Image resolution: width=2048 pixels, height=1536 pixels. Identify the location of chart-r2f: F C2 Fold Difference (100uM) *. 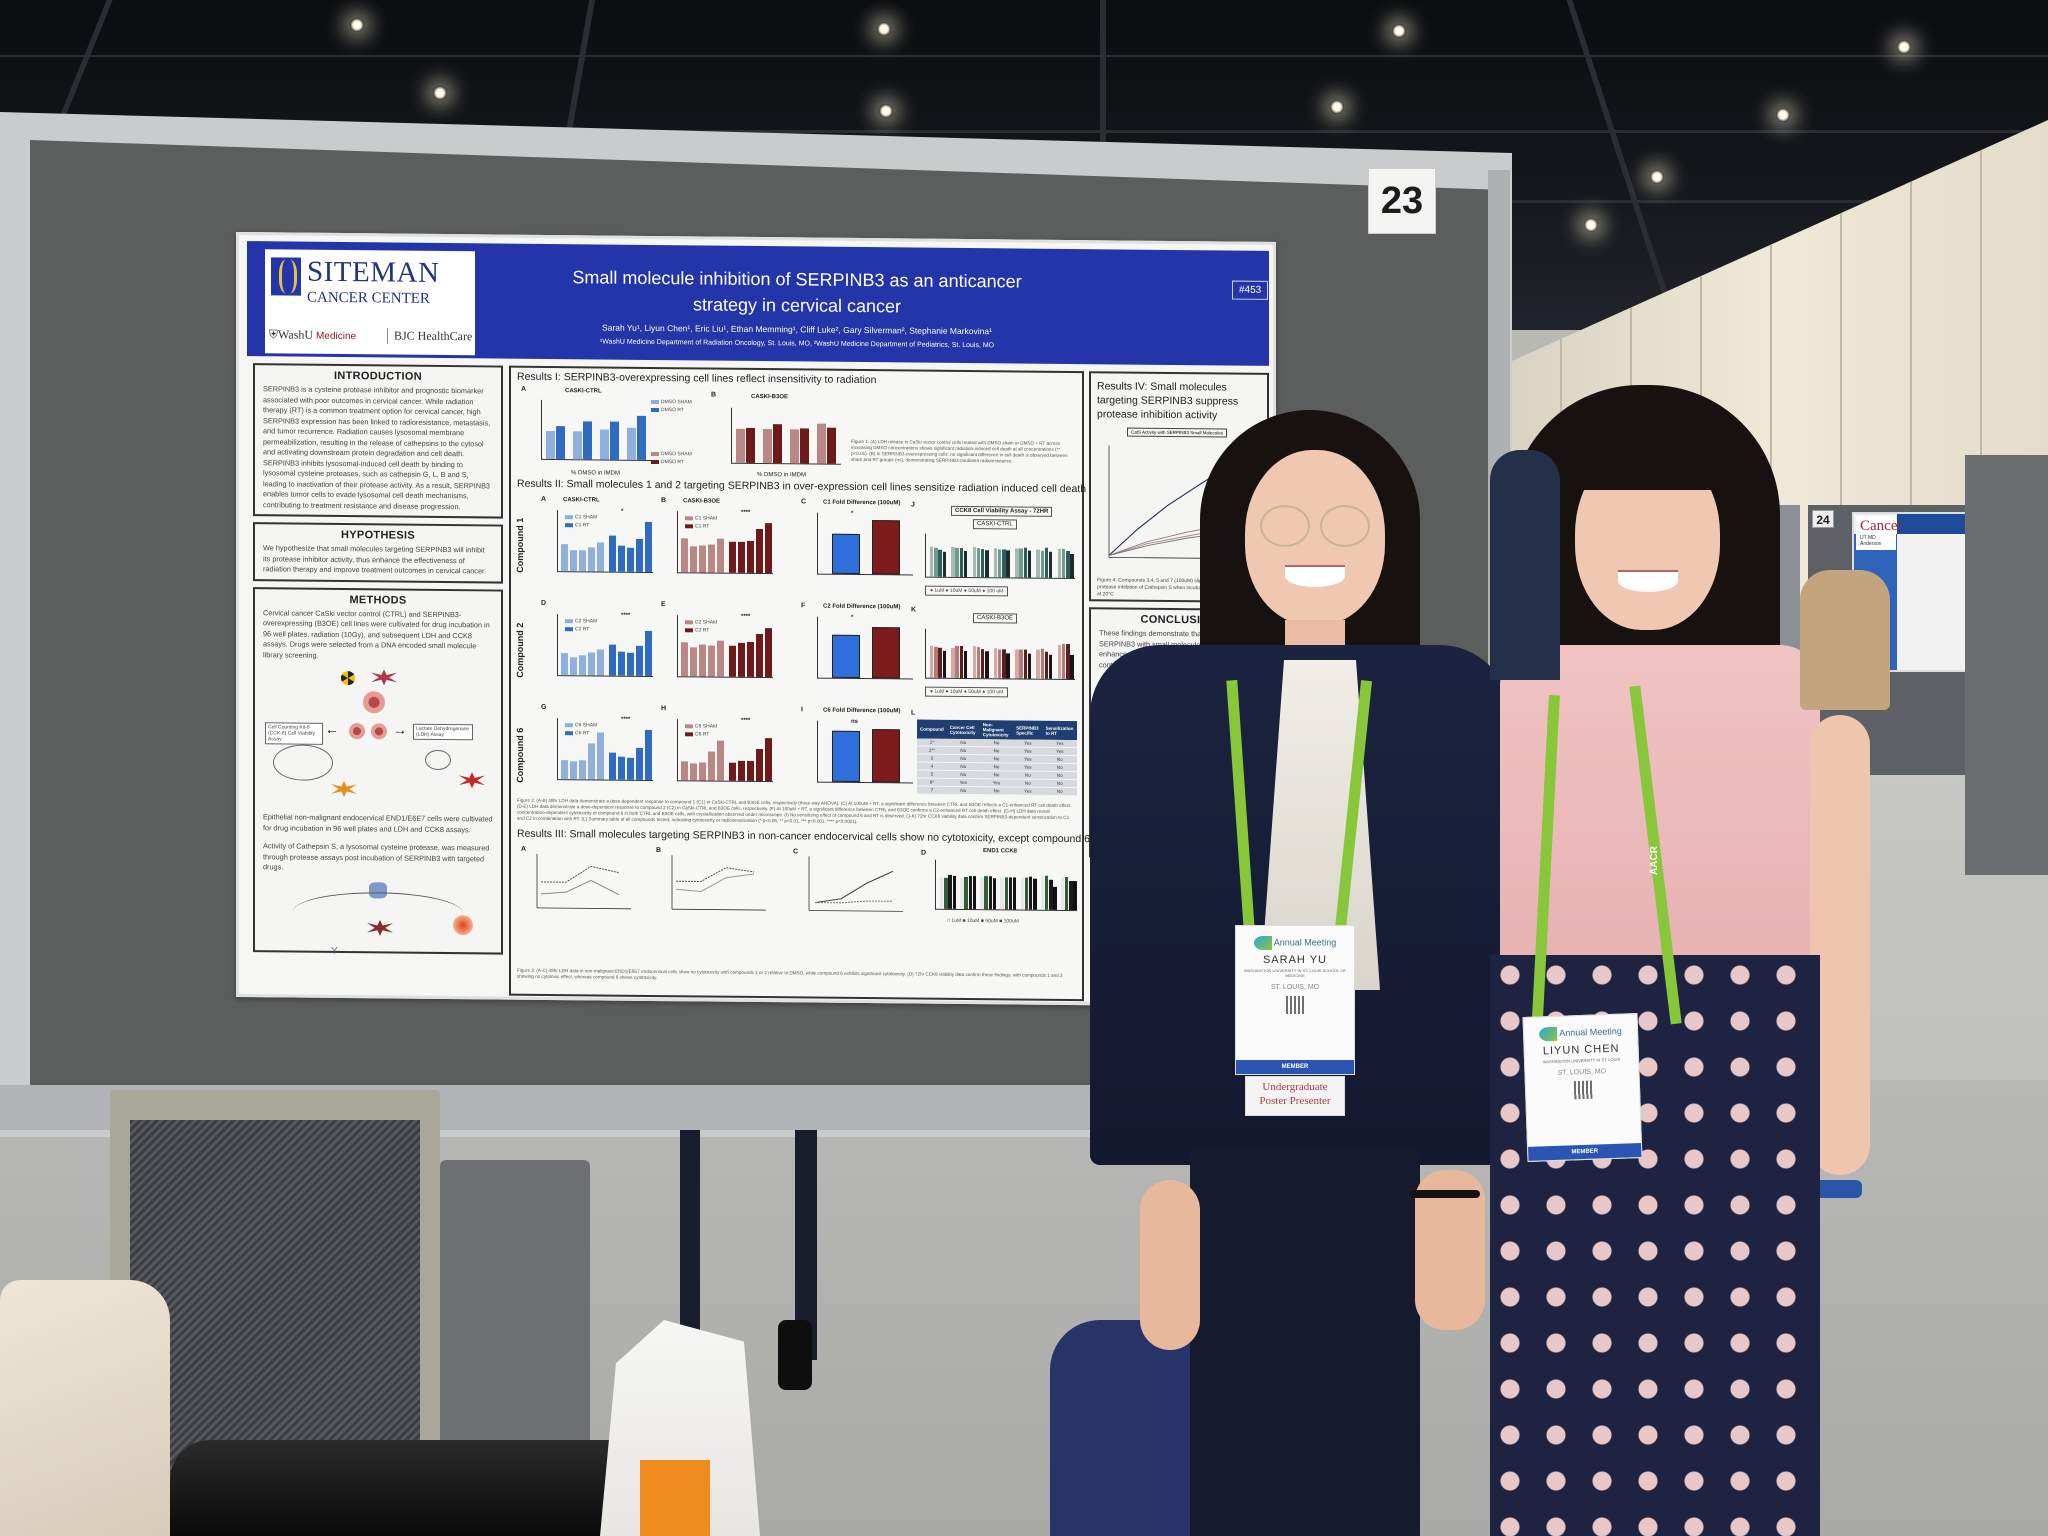
(858, 650).